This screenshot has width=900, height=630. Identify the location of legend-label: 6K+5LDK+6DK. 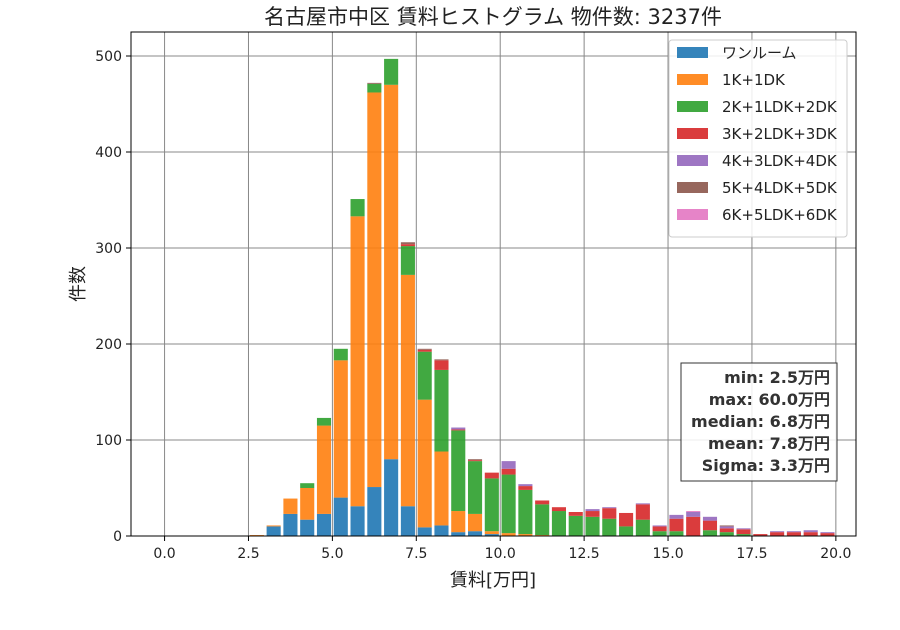
(780, 215).